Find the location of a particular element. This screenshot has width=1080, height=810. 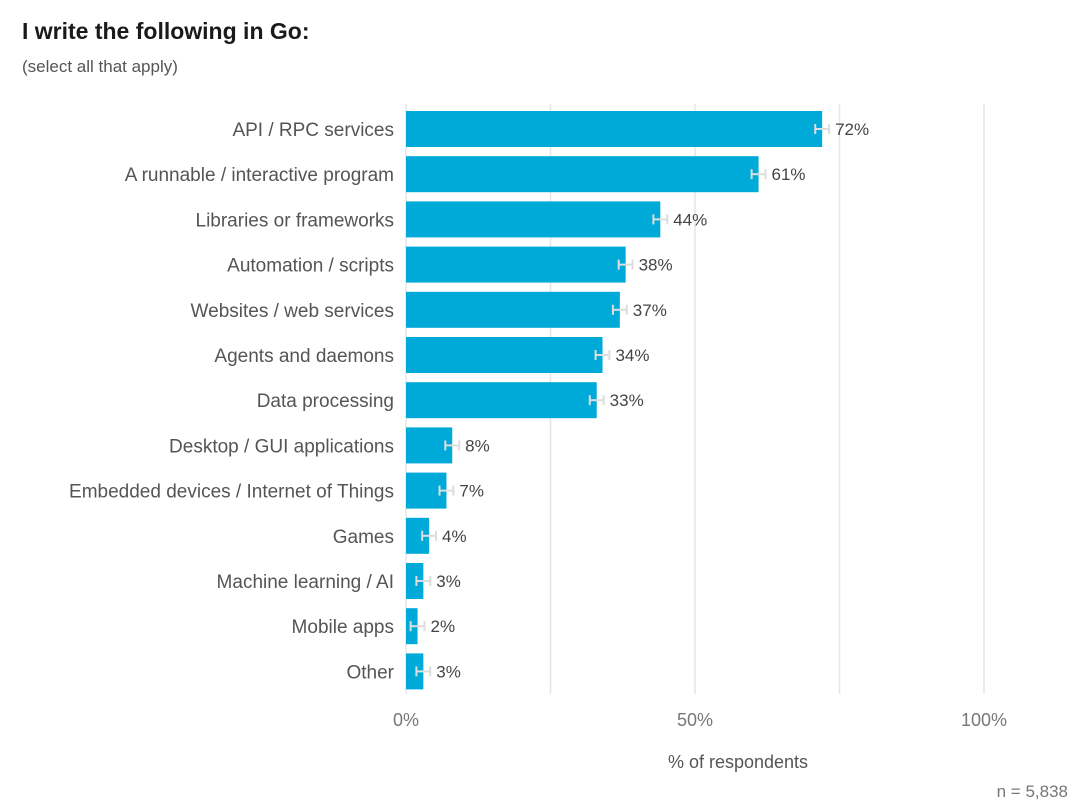

category-label: Embedded devices / Internet of Things is located at coordinates (231, 492).